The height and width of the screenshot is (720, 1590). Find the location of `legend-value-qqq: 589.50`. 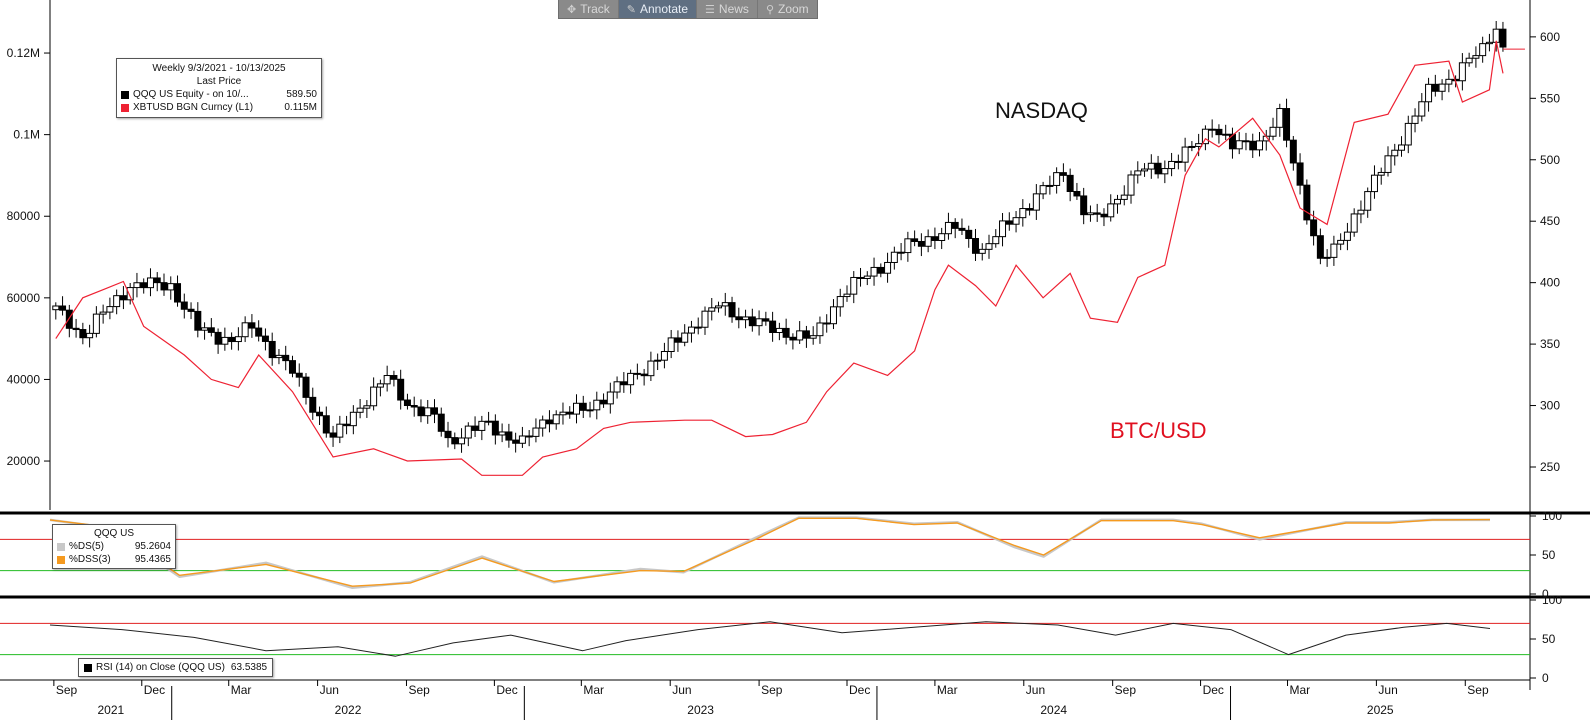

legend-value-qqq: 589.50 is located at coordinates (301, 94).